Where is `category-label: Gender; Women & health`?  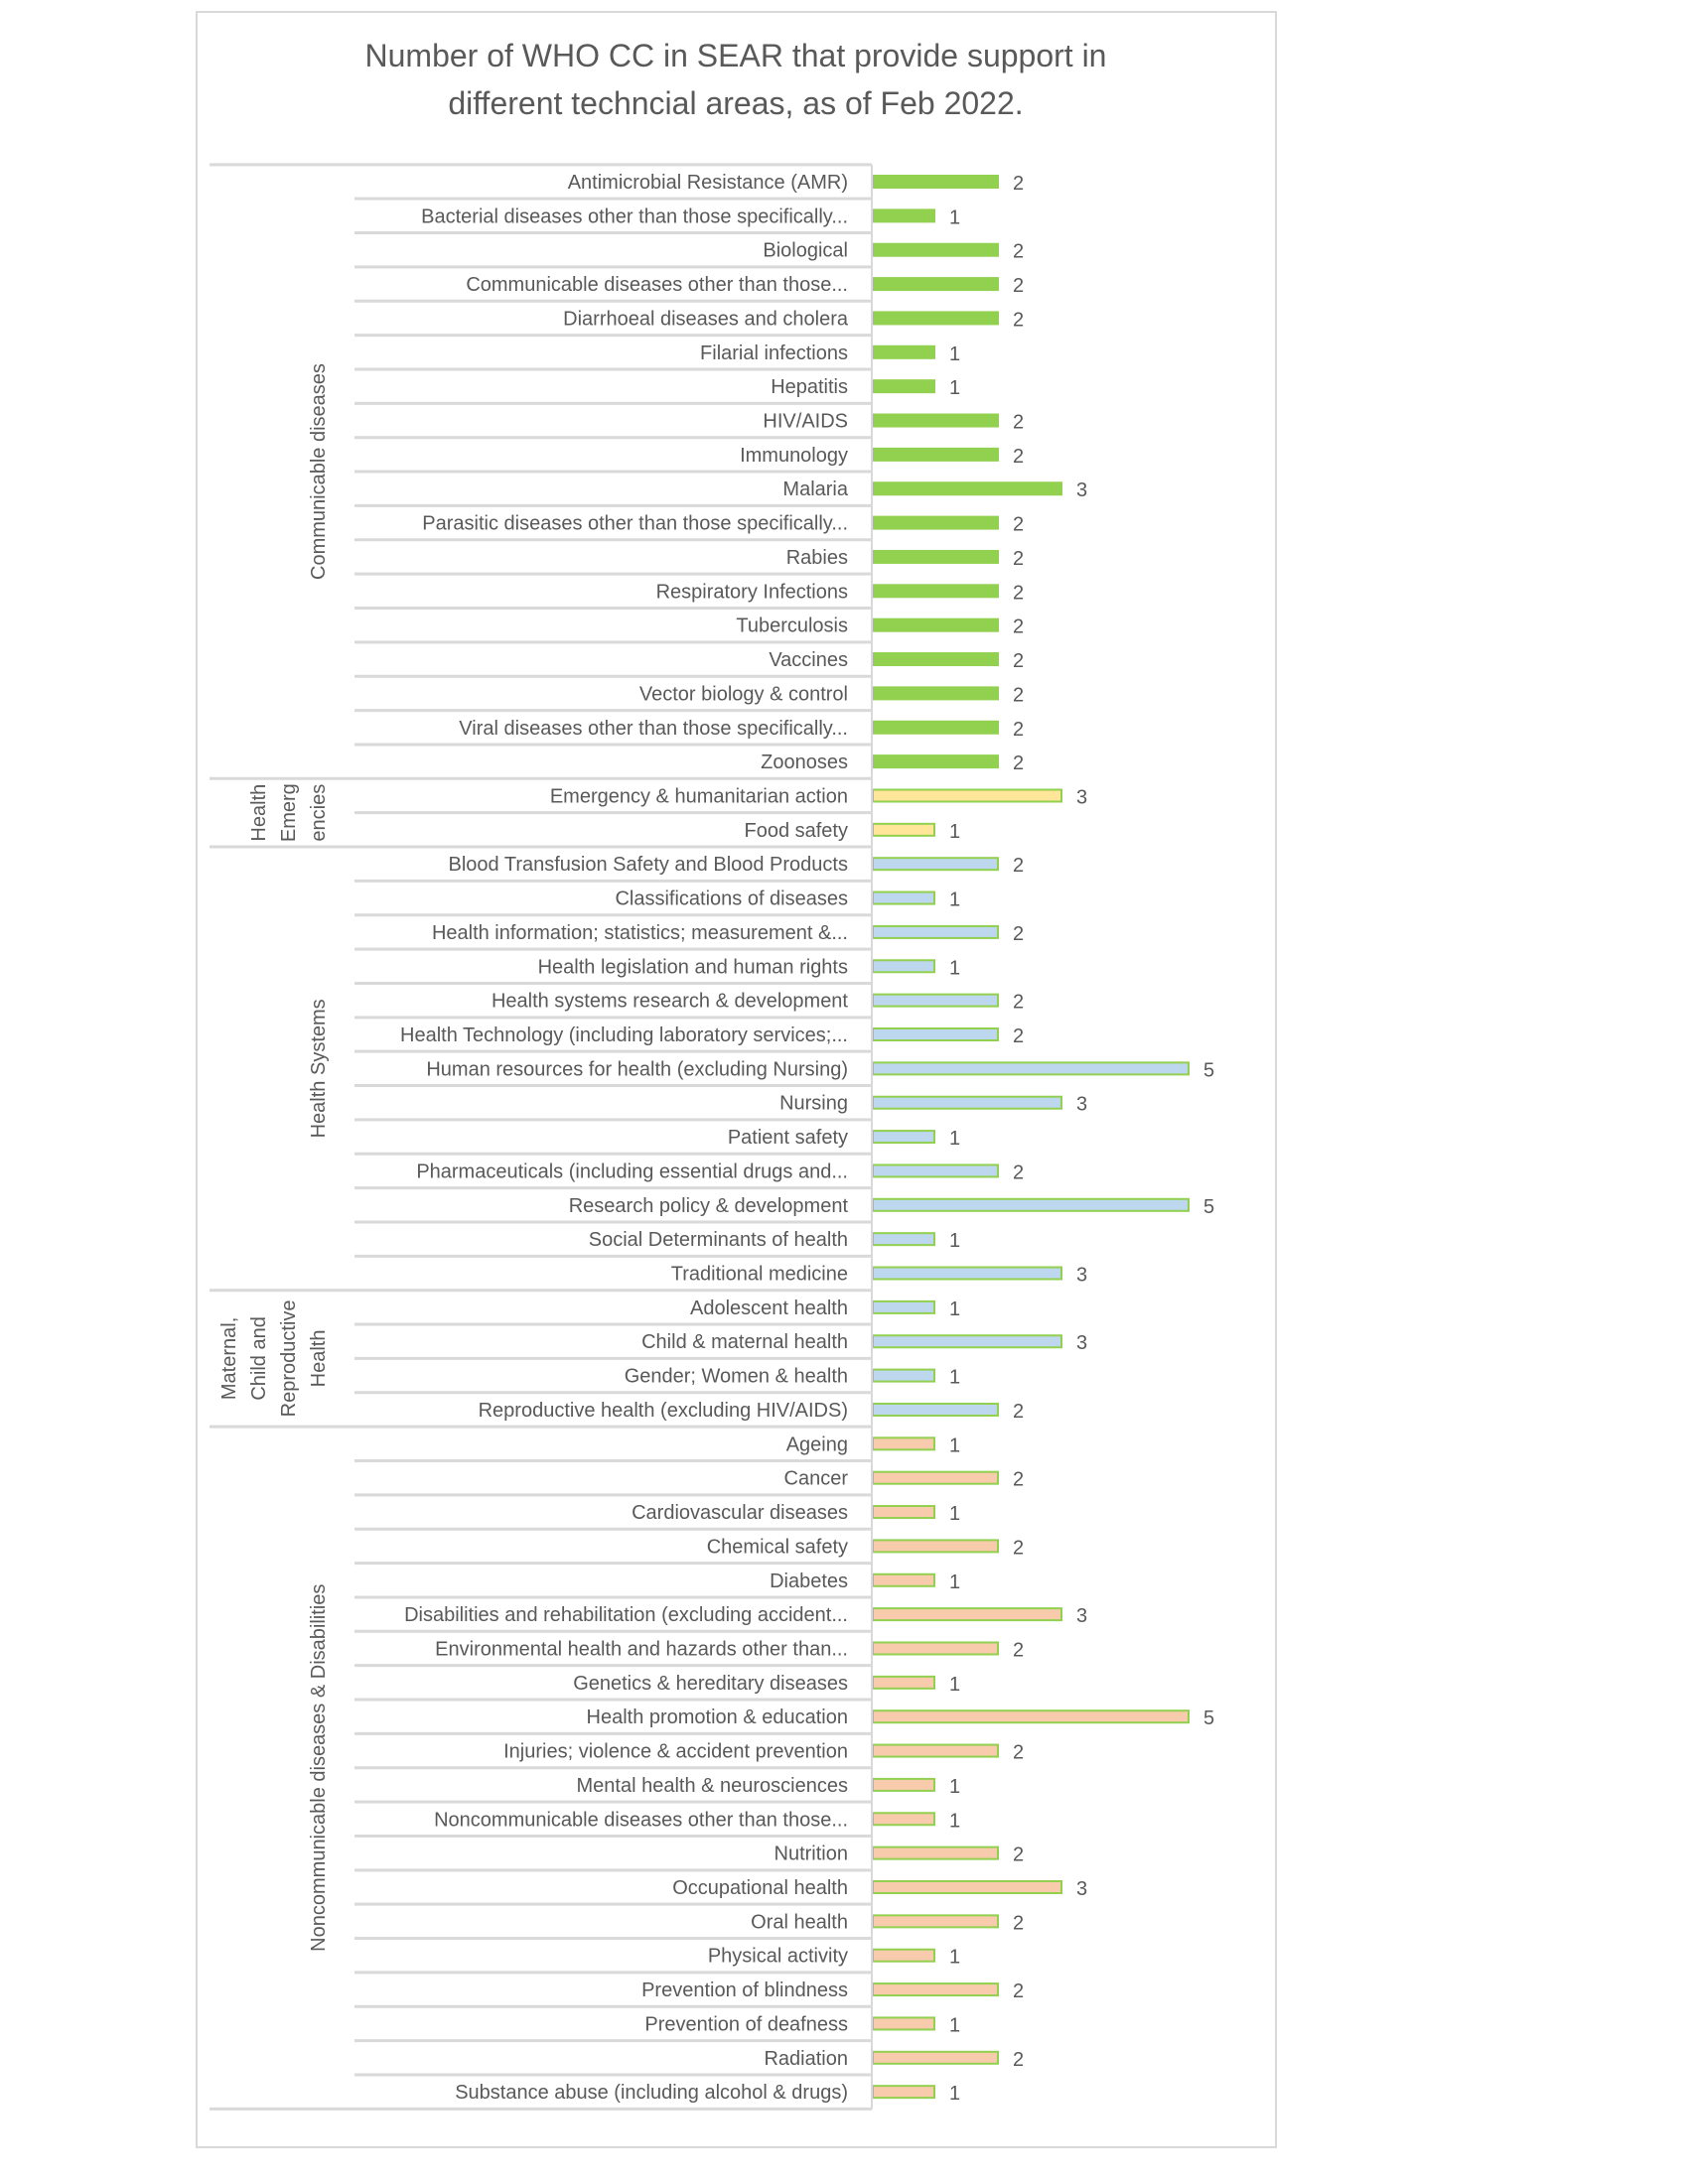
category-label: Gender; Women & health is located at coordinates (736, 1377).